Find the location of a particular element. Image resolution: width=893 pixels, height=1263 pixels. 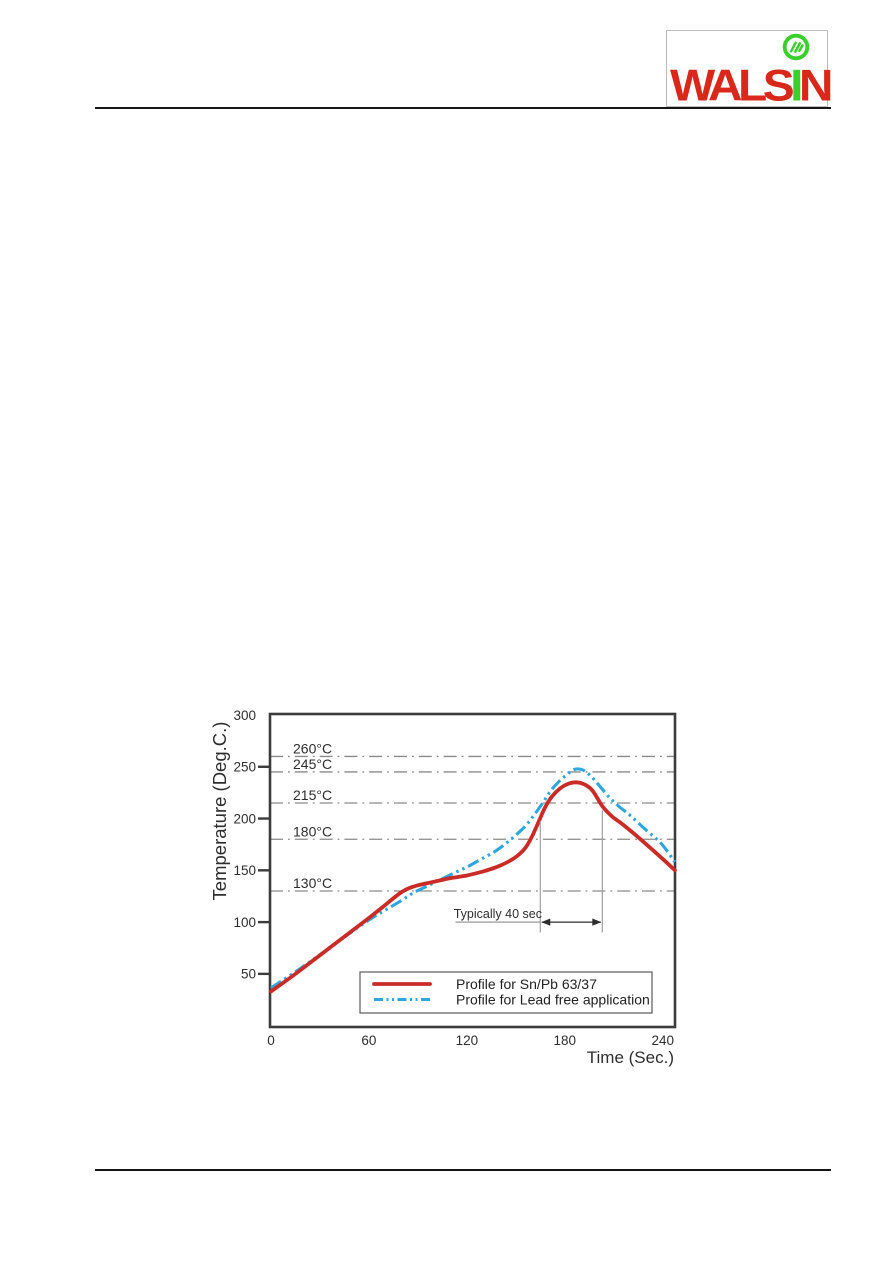

ref-line-label-130: 130°C is located at coordinates (312, 883).